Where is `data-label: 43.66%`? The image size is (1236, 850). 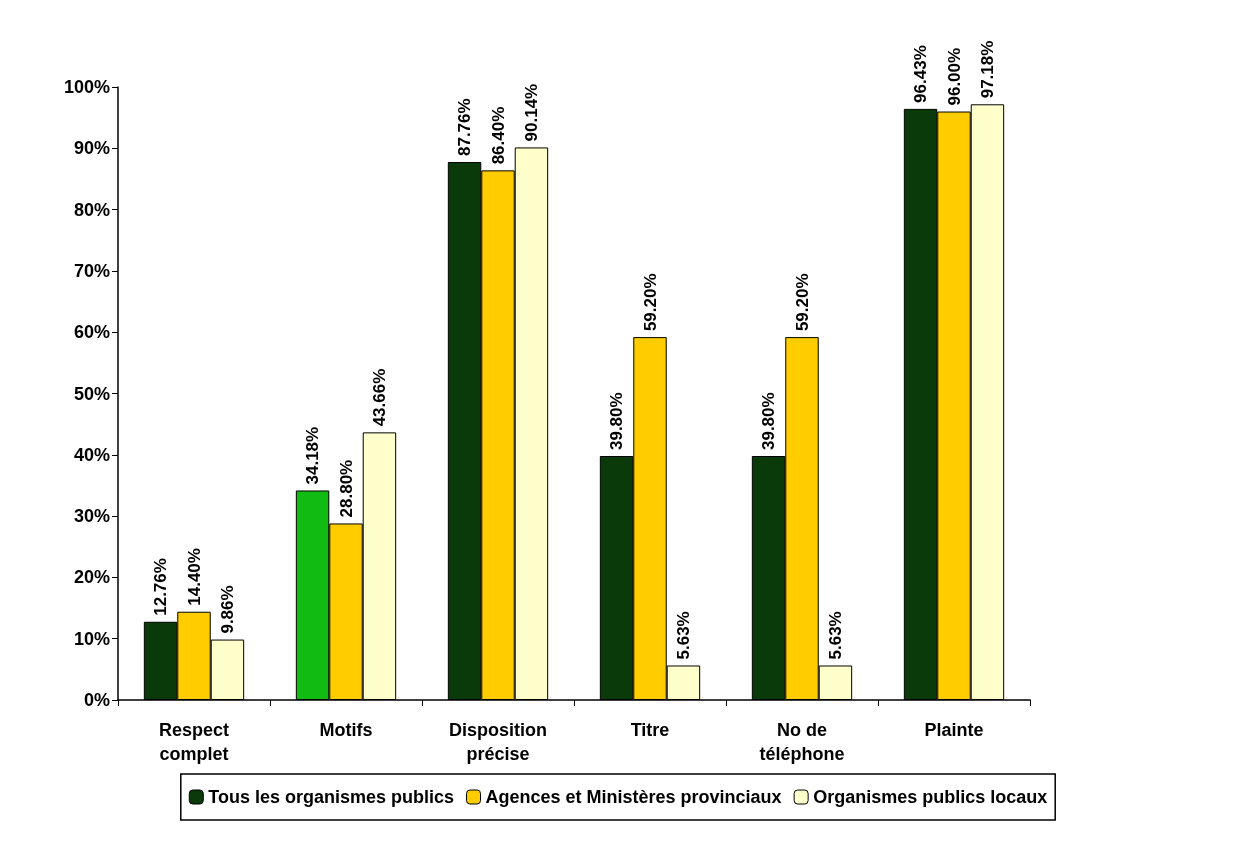
data-label: 43.66% is located at coordinates (379, 397).